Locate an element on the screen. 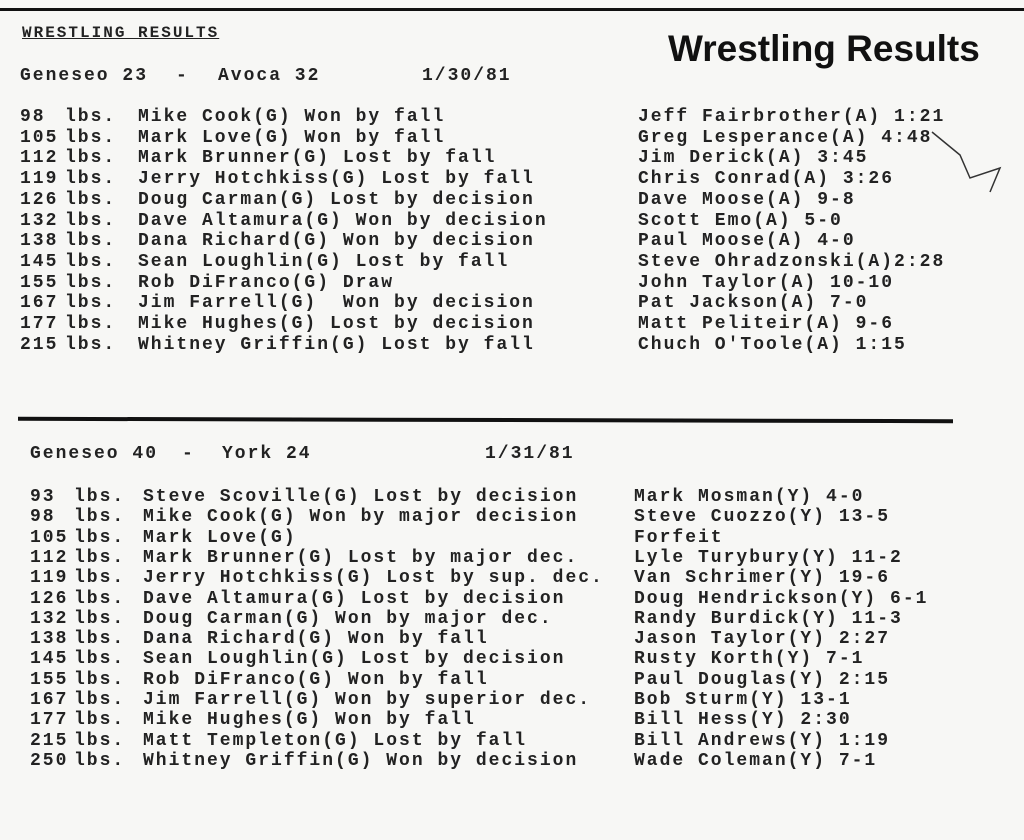  bout-weight: 167 is located at coordinates (39, 303).